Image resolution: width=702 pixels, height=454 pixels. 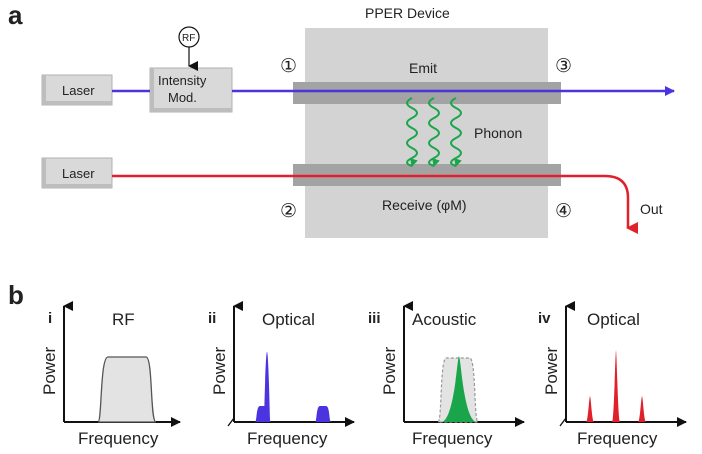 I want to click on plot-acoustic: iii Acoustic Power Frequency, so click(x=446, y=374).